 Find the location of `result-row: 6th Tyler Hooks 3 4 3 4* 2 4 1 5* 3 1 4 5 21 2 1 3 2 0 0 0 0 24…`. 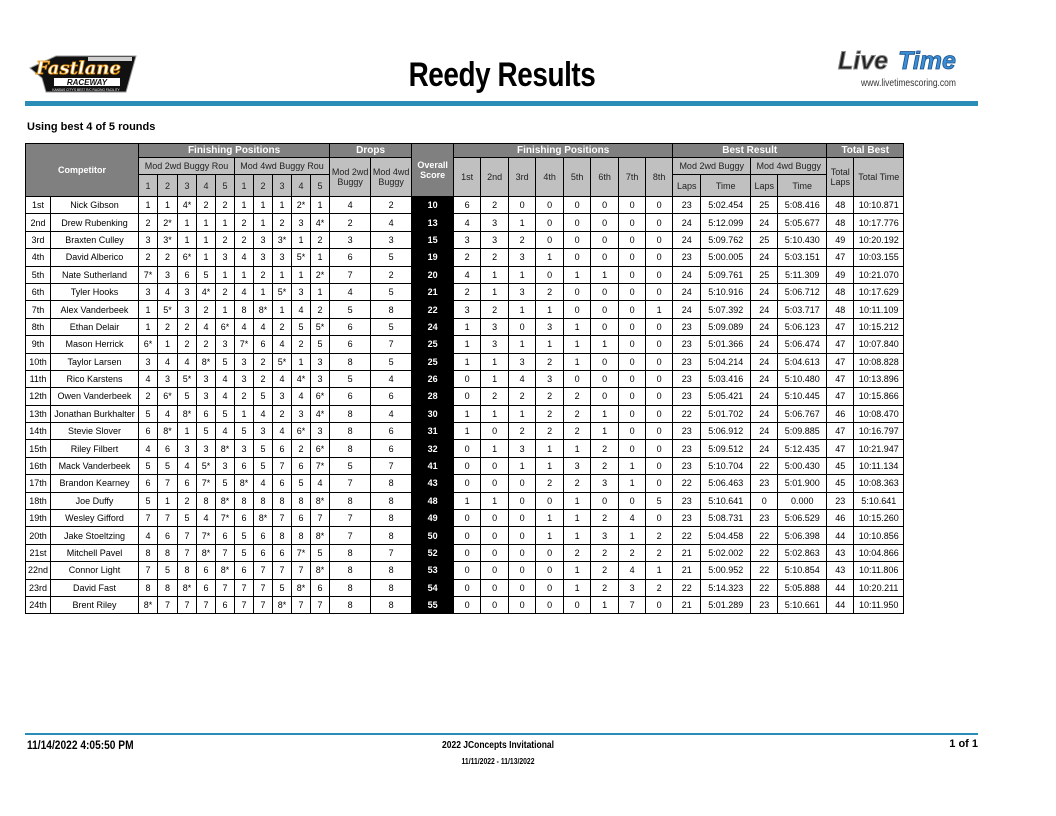

result-row: 6th Tyler Hooks 3 4 3 4* 2 4 1 5* 3 1 4 5 21 2 1 3 2 0 0 0 0 24… is located at coordinates (465, 292).